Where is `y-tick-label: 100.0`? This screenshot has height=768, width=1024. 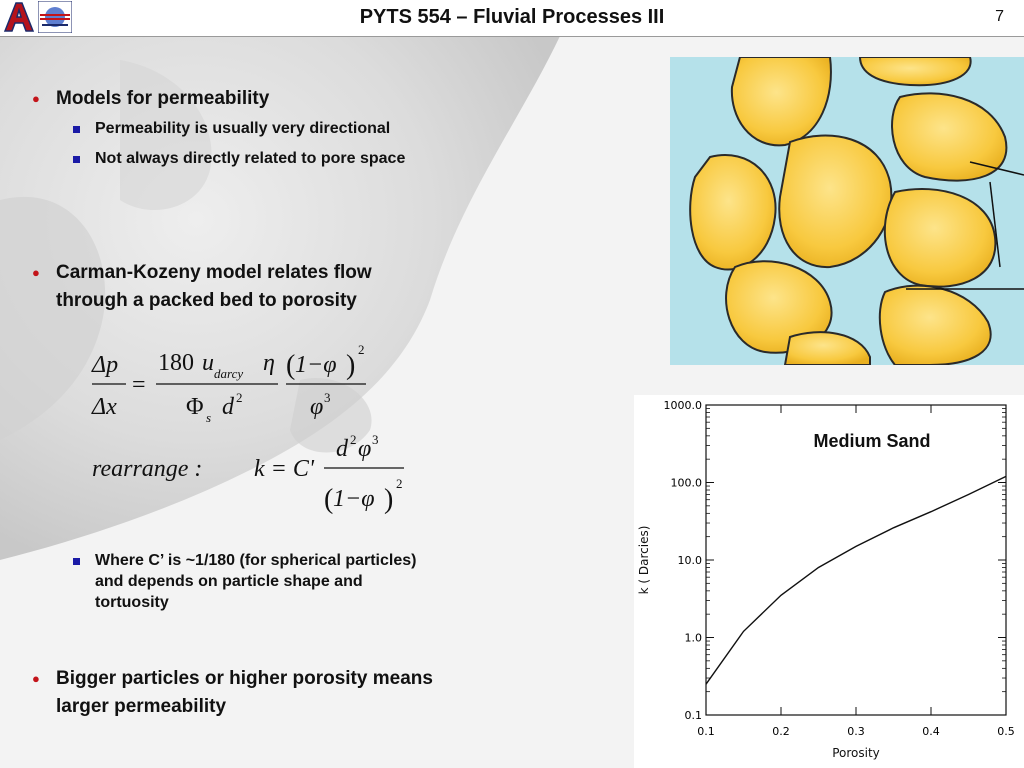
y-tick-label: 100.0 is located at coordinates (687, 483).